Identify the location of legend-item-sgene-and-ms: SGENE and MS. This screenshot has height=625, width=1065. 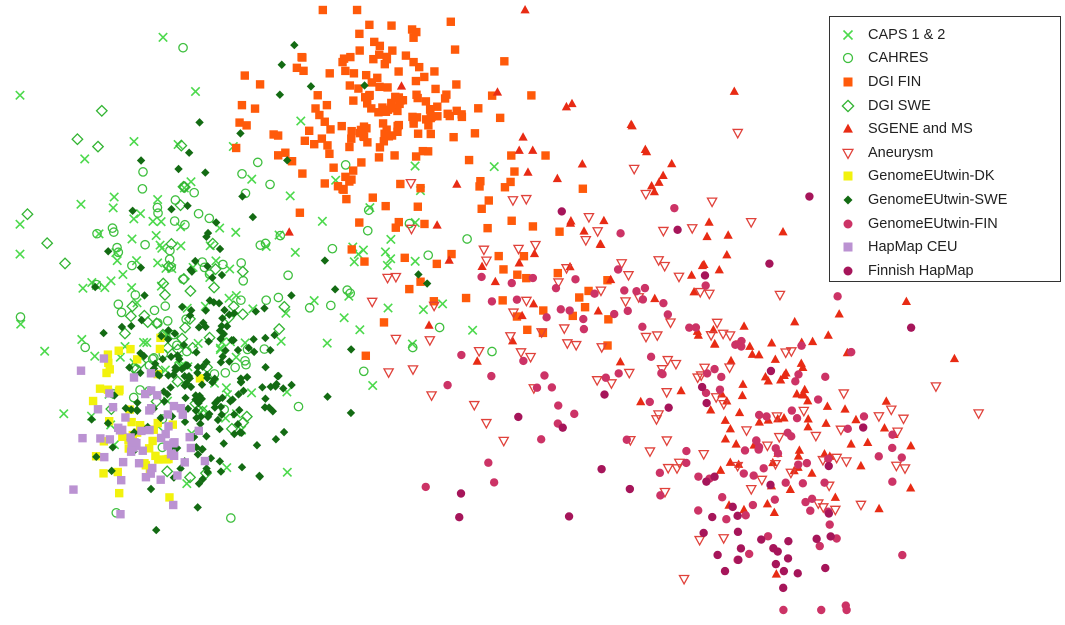
(950, 129).